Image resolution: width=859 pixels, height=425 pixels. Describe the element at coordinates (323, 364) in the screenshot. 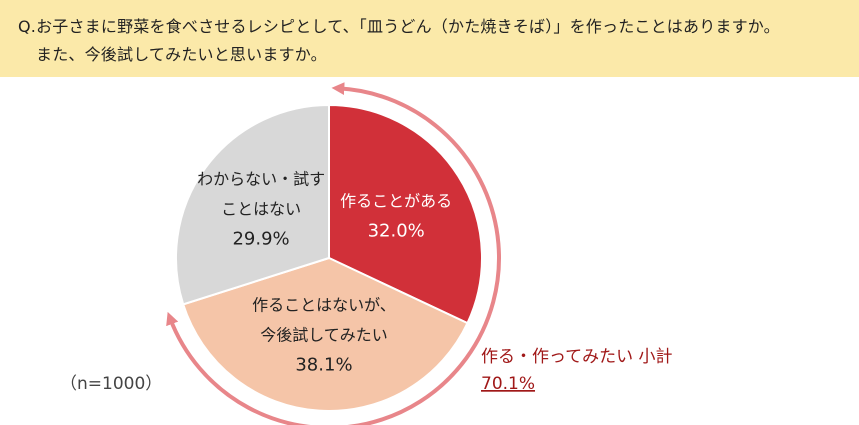

I see `slice-want-to-try-value-label: 38.1%` at that location.